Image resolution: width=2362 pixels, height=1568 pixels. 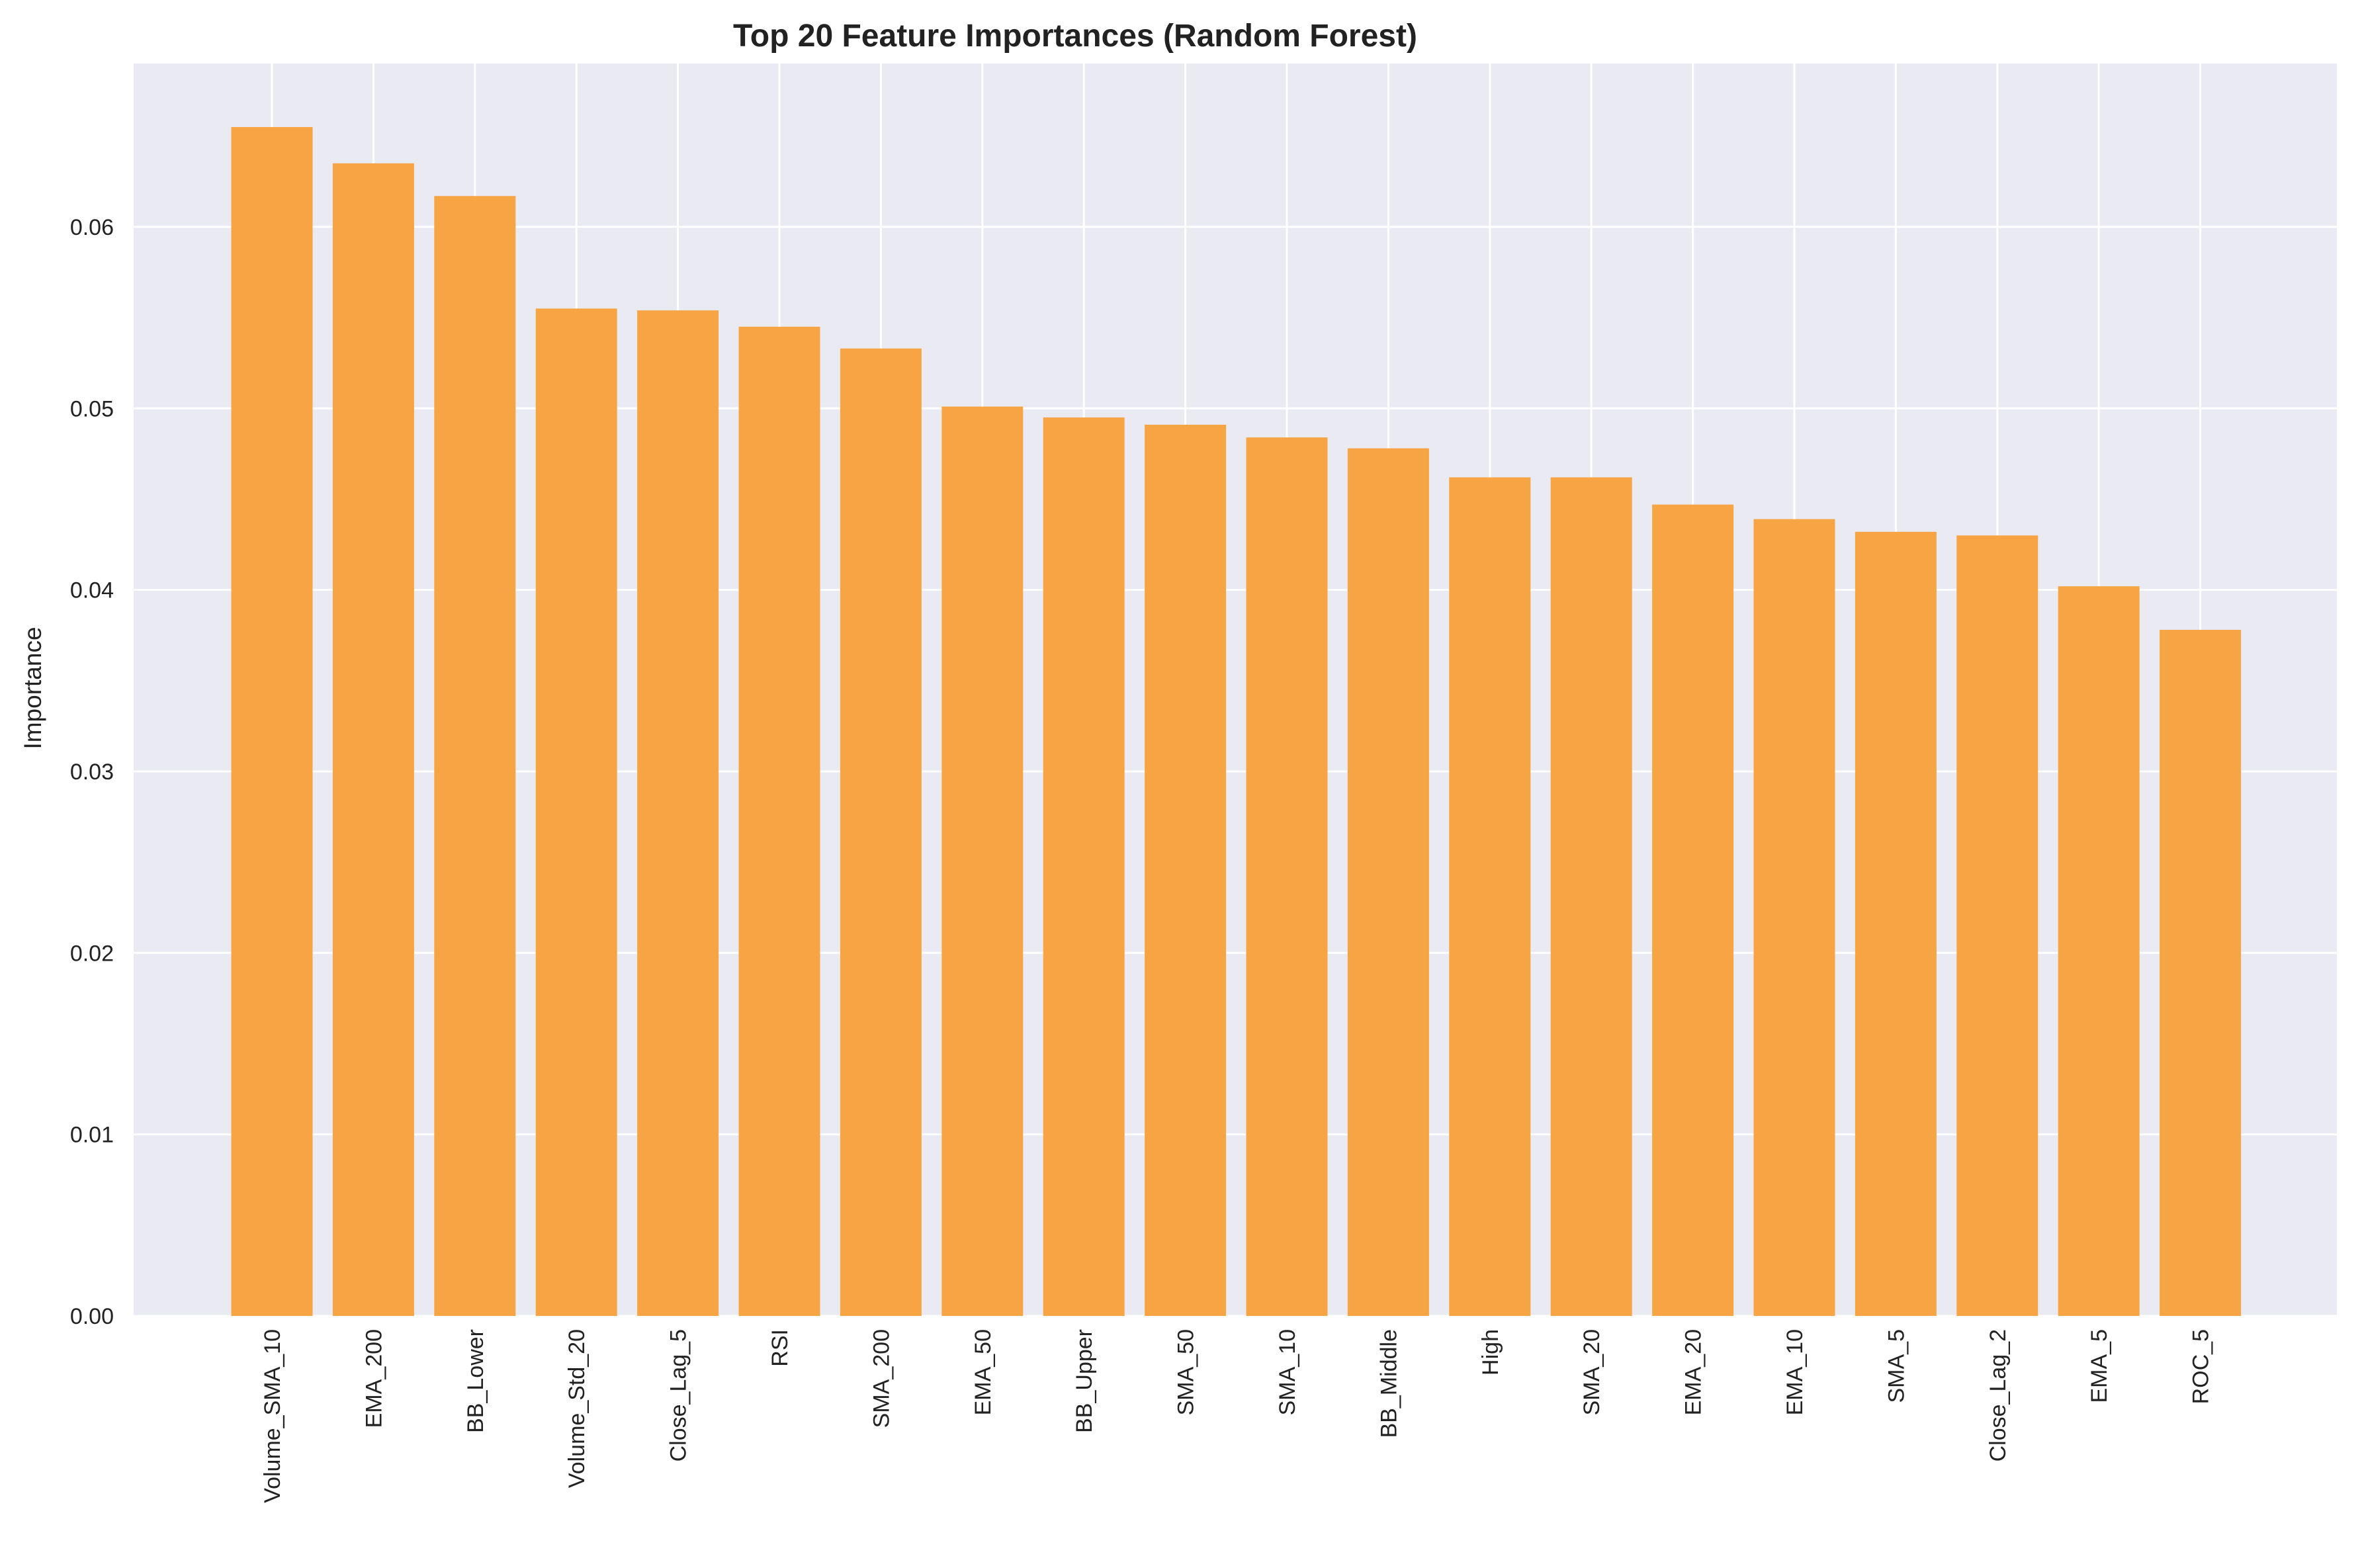 What do you see at coordinates (92, 1135) in the screenshot?
I see `y-tick-label: 0.01` at bounding box center [92, 1135].